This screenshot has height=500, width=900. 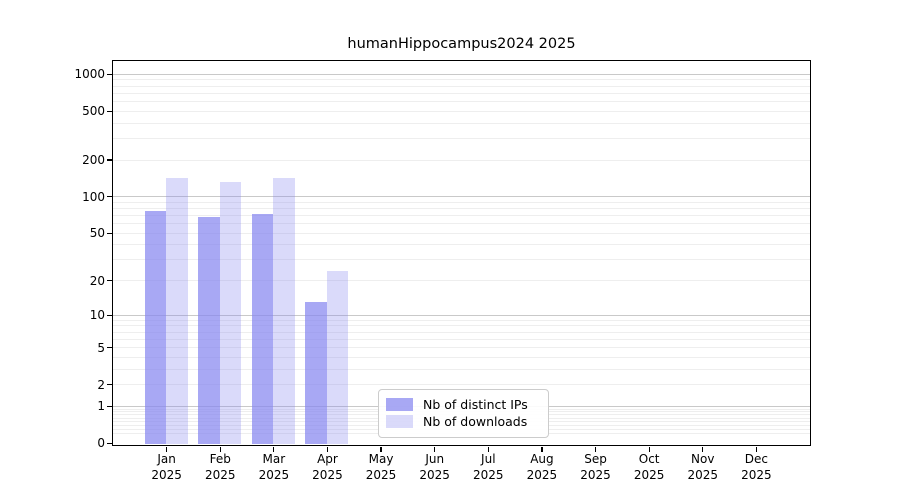 I want to click on x-tick-label: Nov 2025, so click(x=703, y=467).